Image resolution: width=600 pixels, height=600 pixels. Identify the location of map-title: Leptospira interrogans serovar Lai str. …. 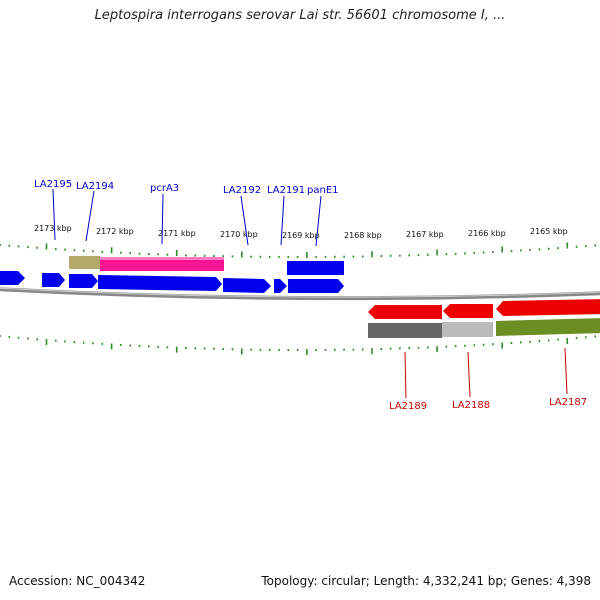
(300, 15).